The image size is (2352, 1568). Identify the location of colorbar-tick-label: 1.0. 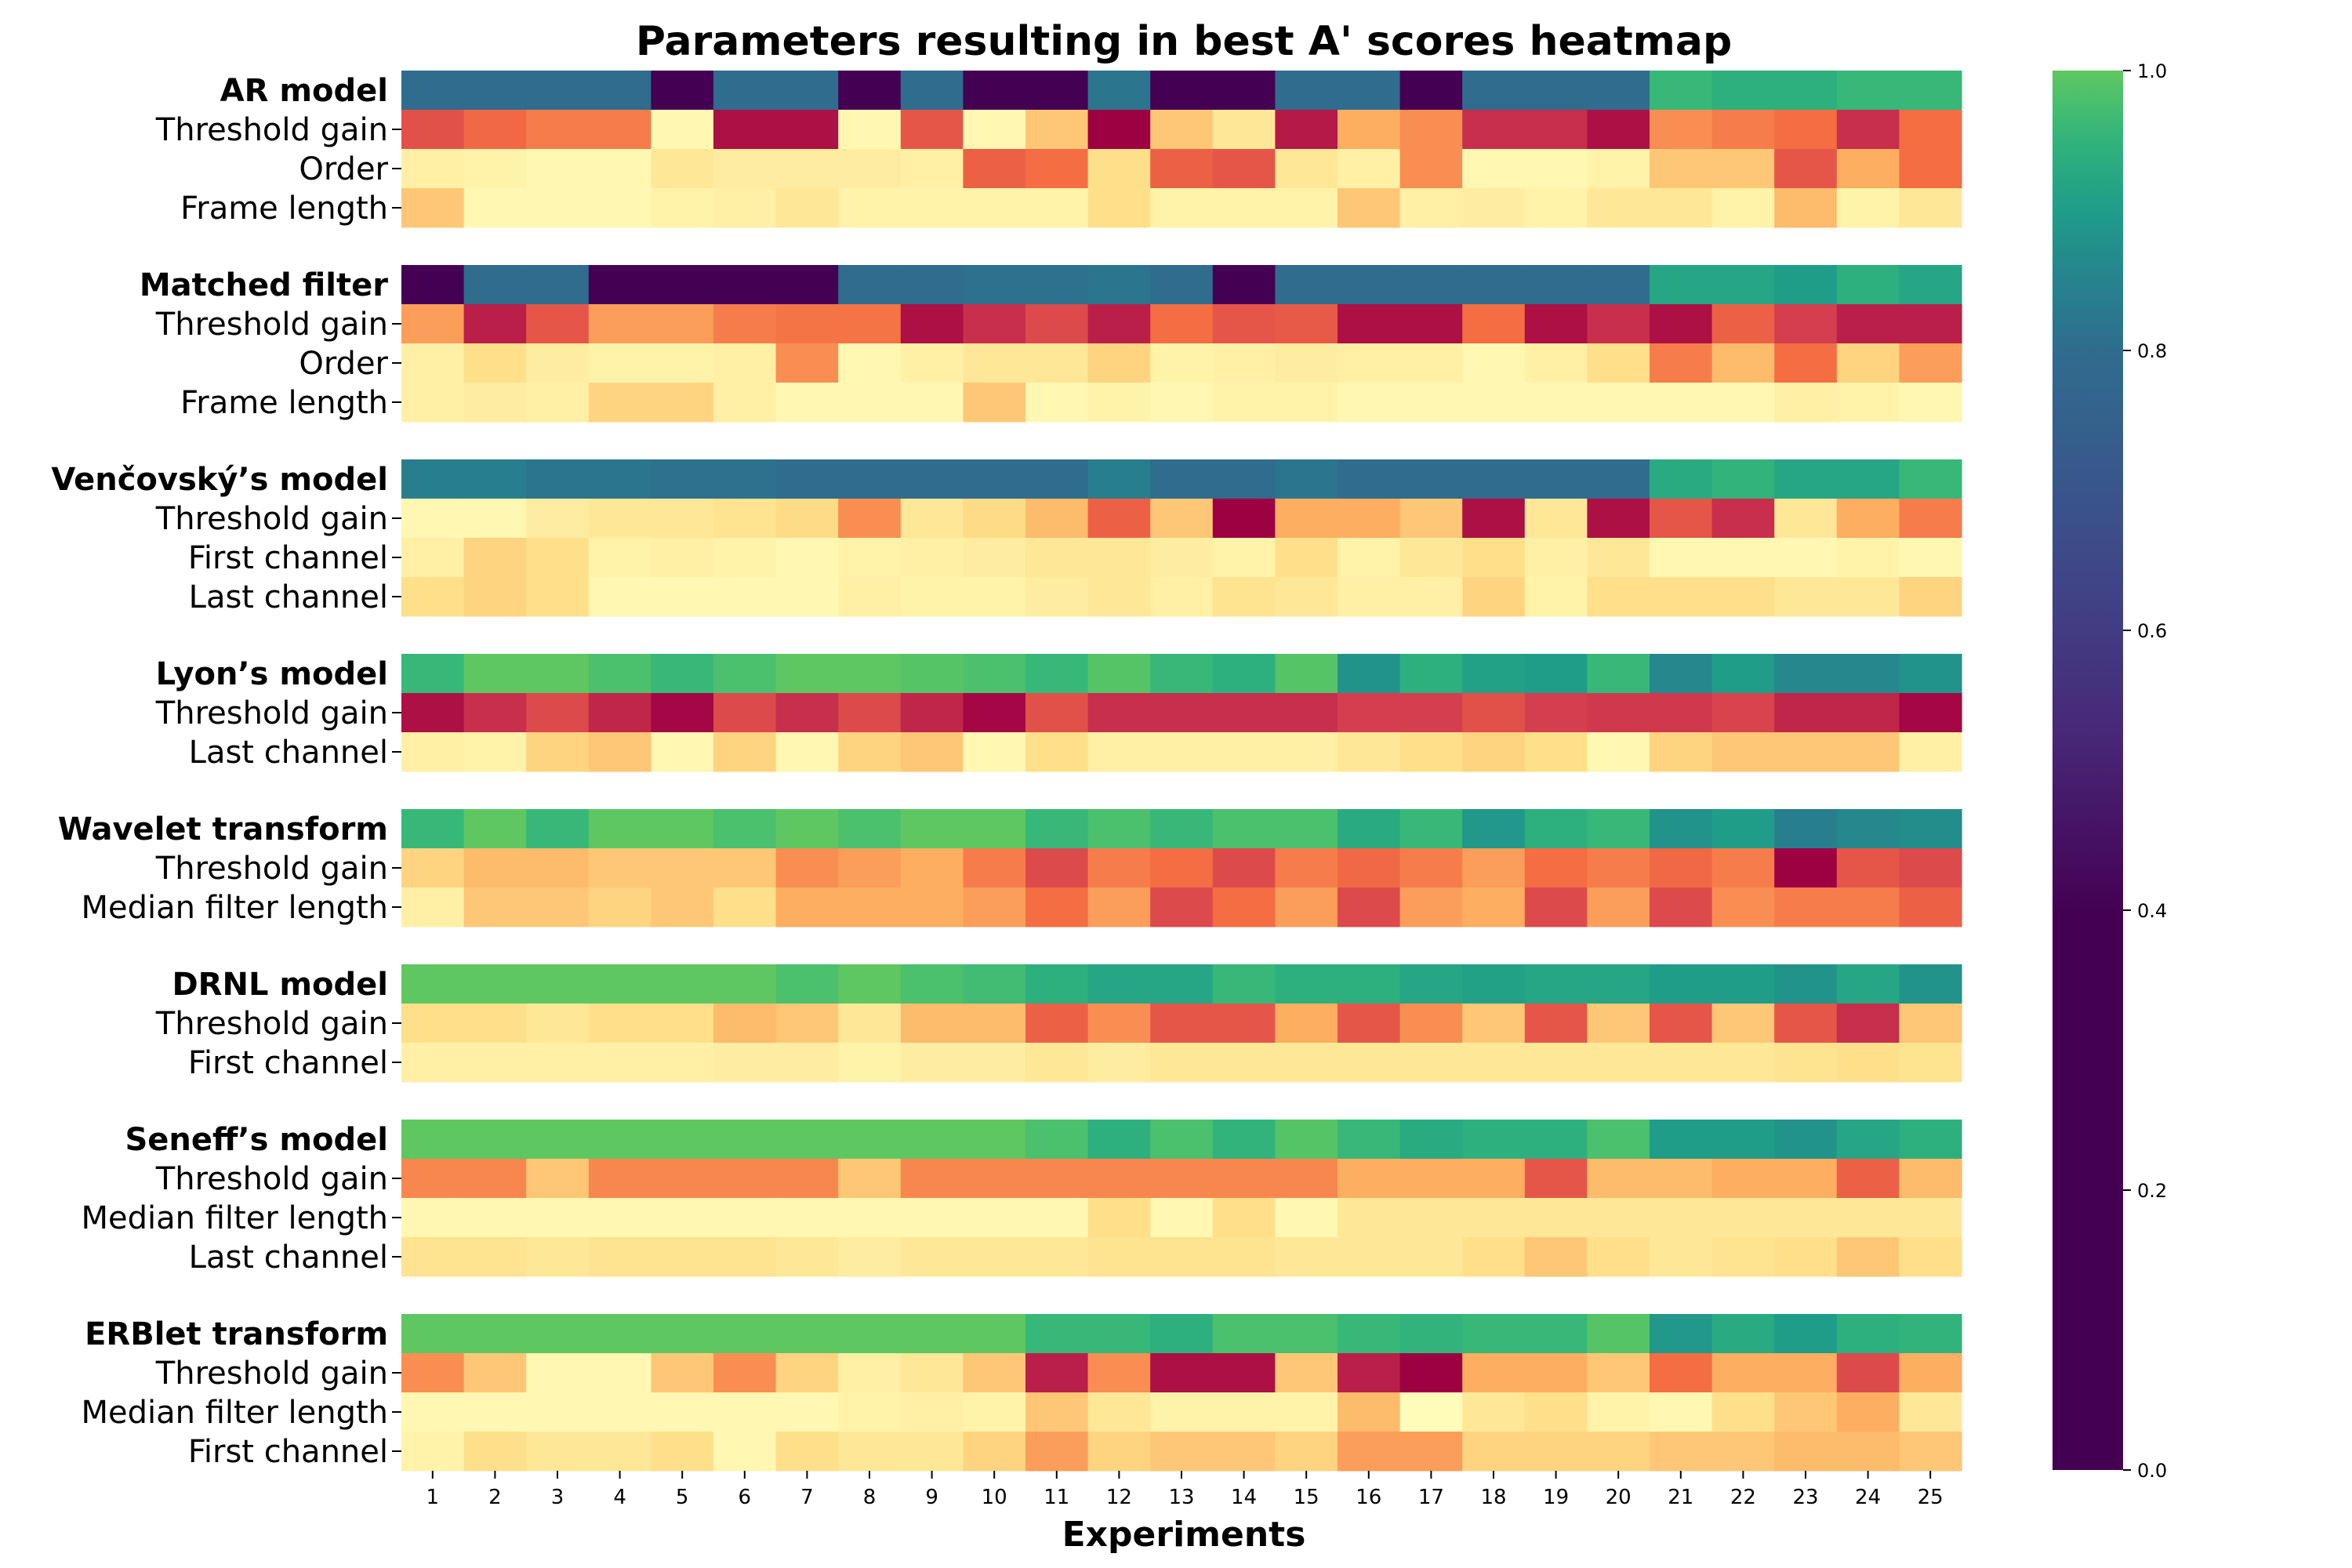
(2152, 71).